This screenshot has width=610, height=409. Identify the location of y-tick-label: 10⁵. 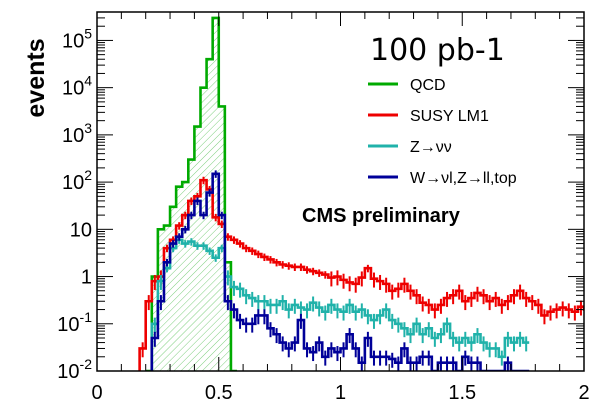
(77, 38).